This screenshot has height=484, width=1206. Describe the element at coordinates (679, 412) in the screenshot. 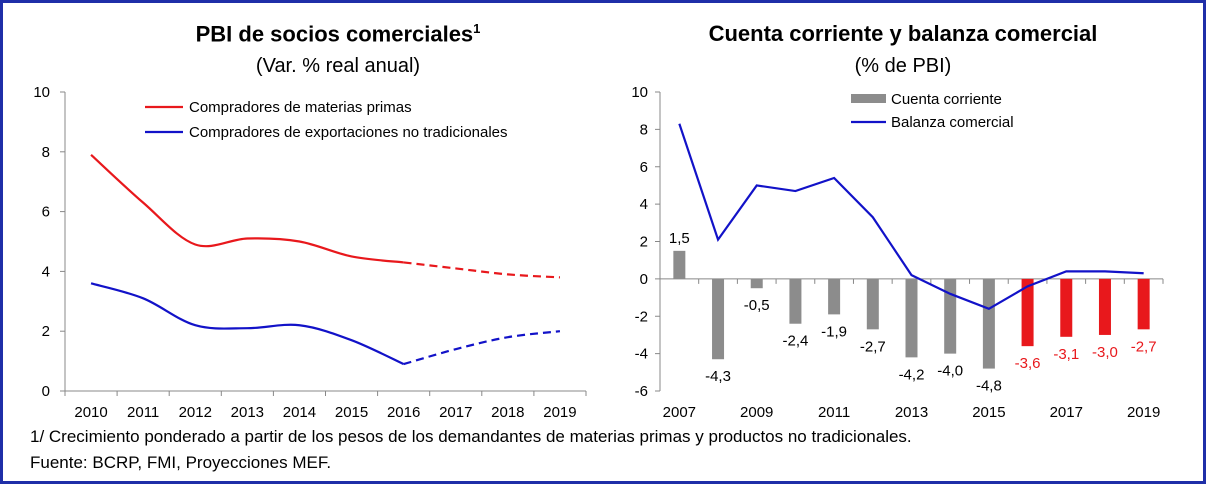

I see `right-x-tick-label: 2007` at that location.